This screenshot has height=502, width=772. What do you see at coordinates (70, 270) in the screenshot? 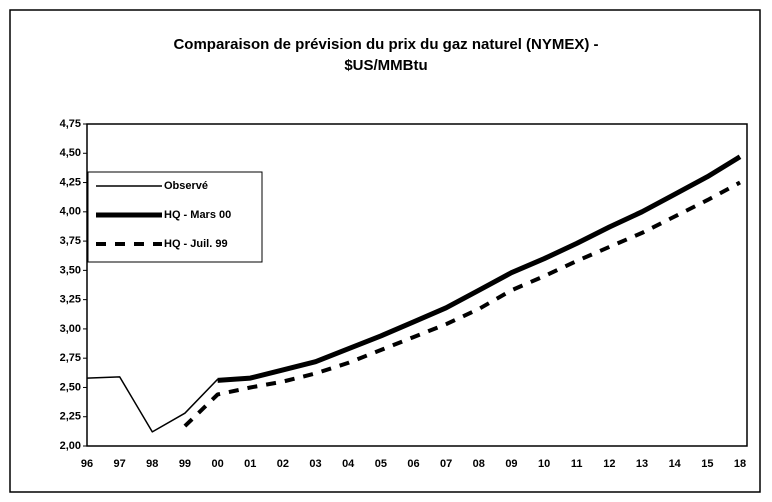
I see `y-tick-label: 3,50` at bounding box center [70, 270].